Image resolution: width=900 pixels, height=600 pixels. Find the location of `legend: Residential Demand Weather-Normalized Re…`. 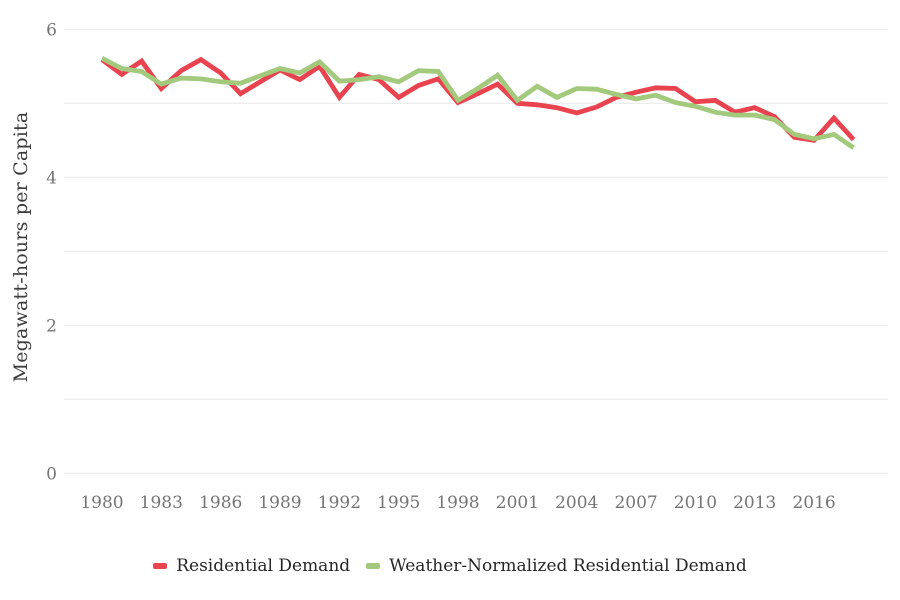

legend: Residential Demand Weather-Normalized Re… is located at coordinates (450, 566).